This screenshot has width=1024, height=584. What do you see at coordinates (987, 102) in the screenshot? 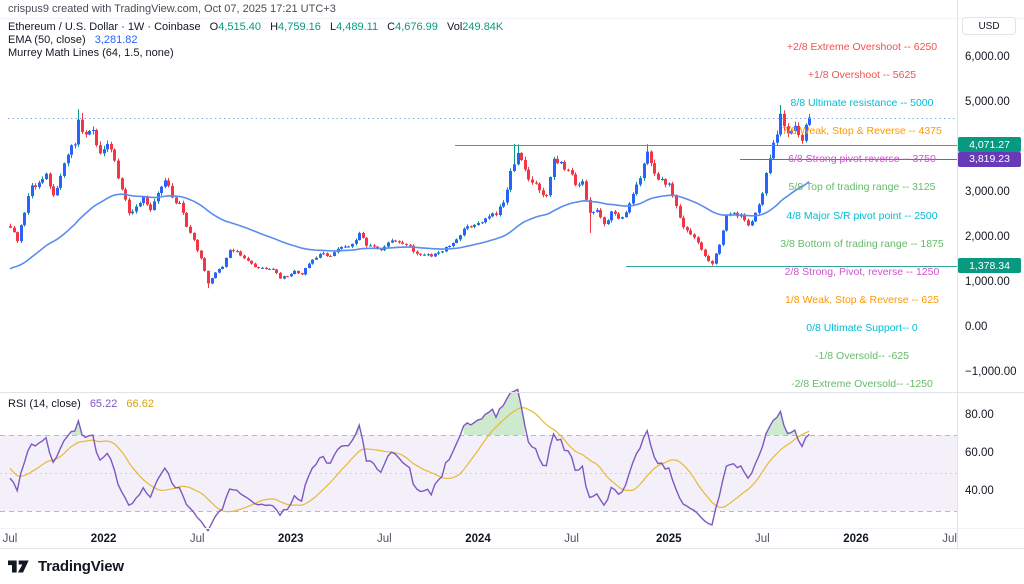
I see `price-axis-tick: 5,000.00` at bounding box center [987, 102].